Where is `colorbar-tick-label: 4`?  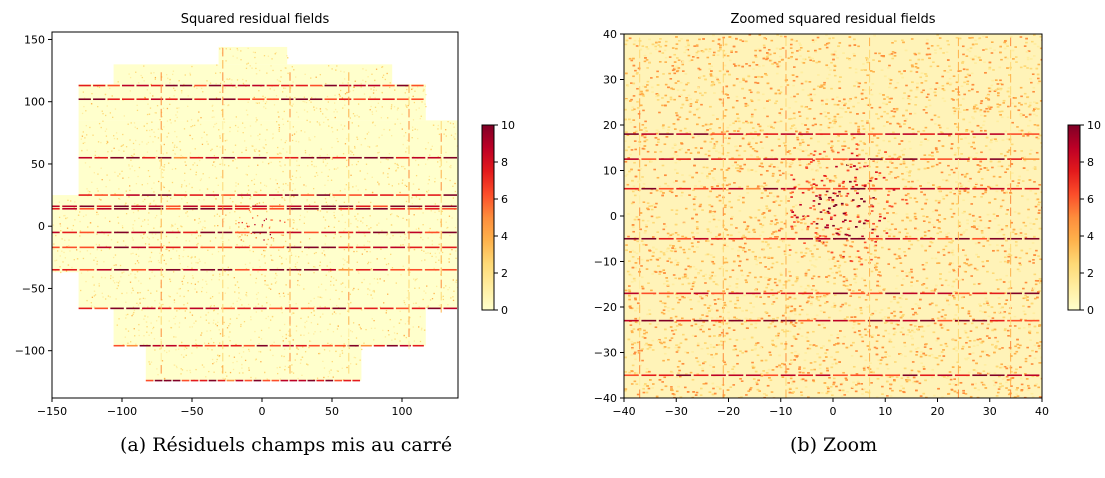 colorbar-tick-label: 4 is located at coordinates (504, 236).